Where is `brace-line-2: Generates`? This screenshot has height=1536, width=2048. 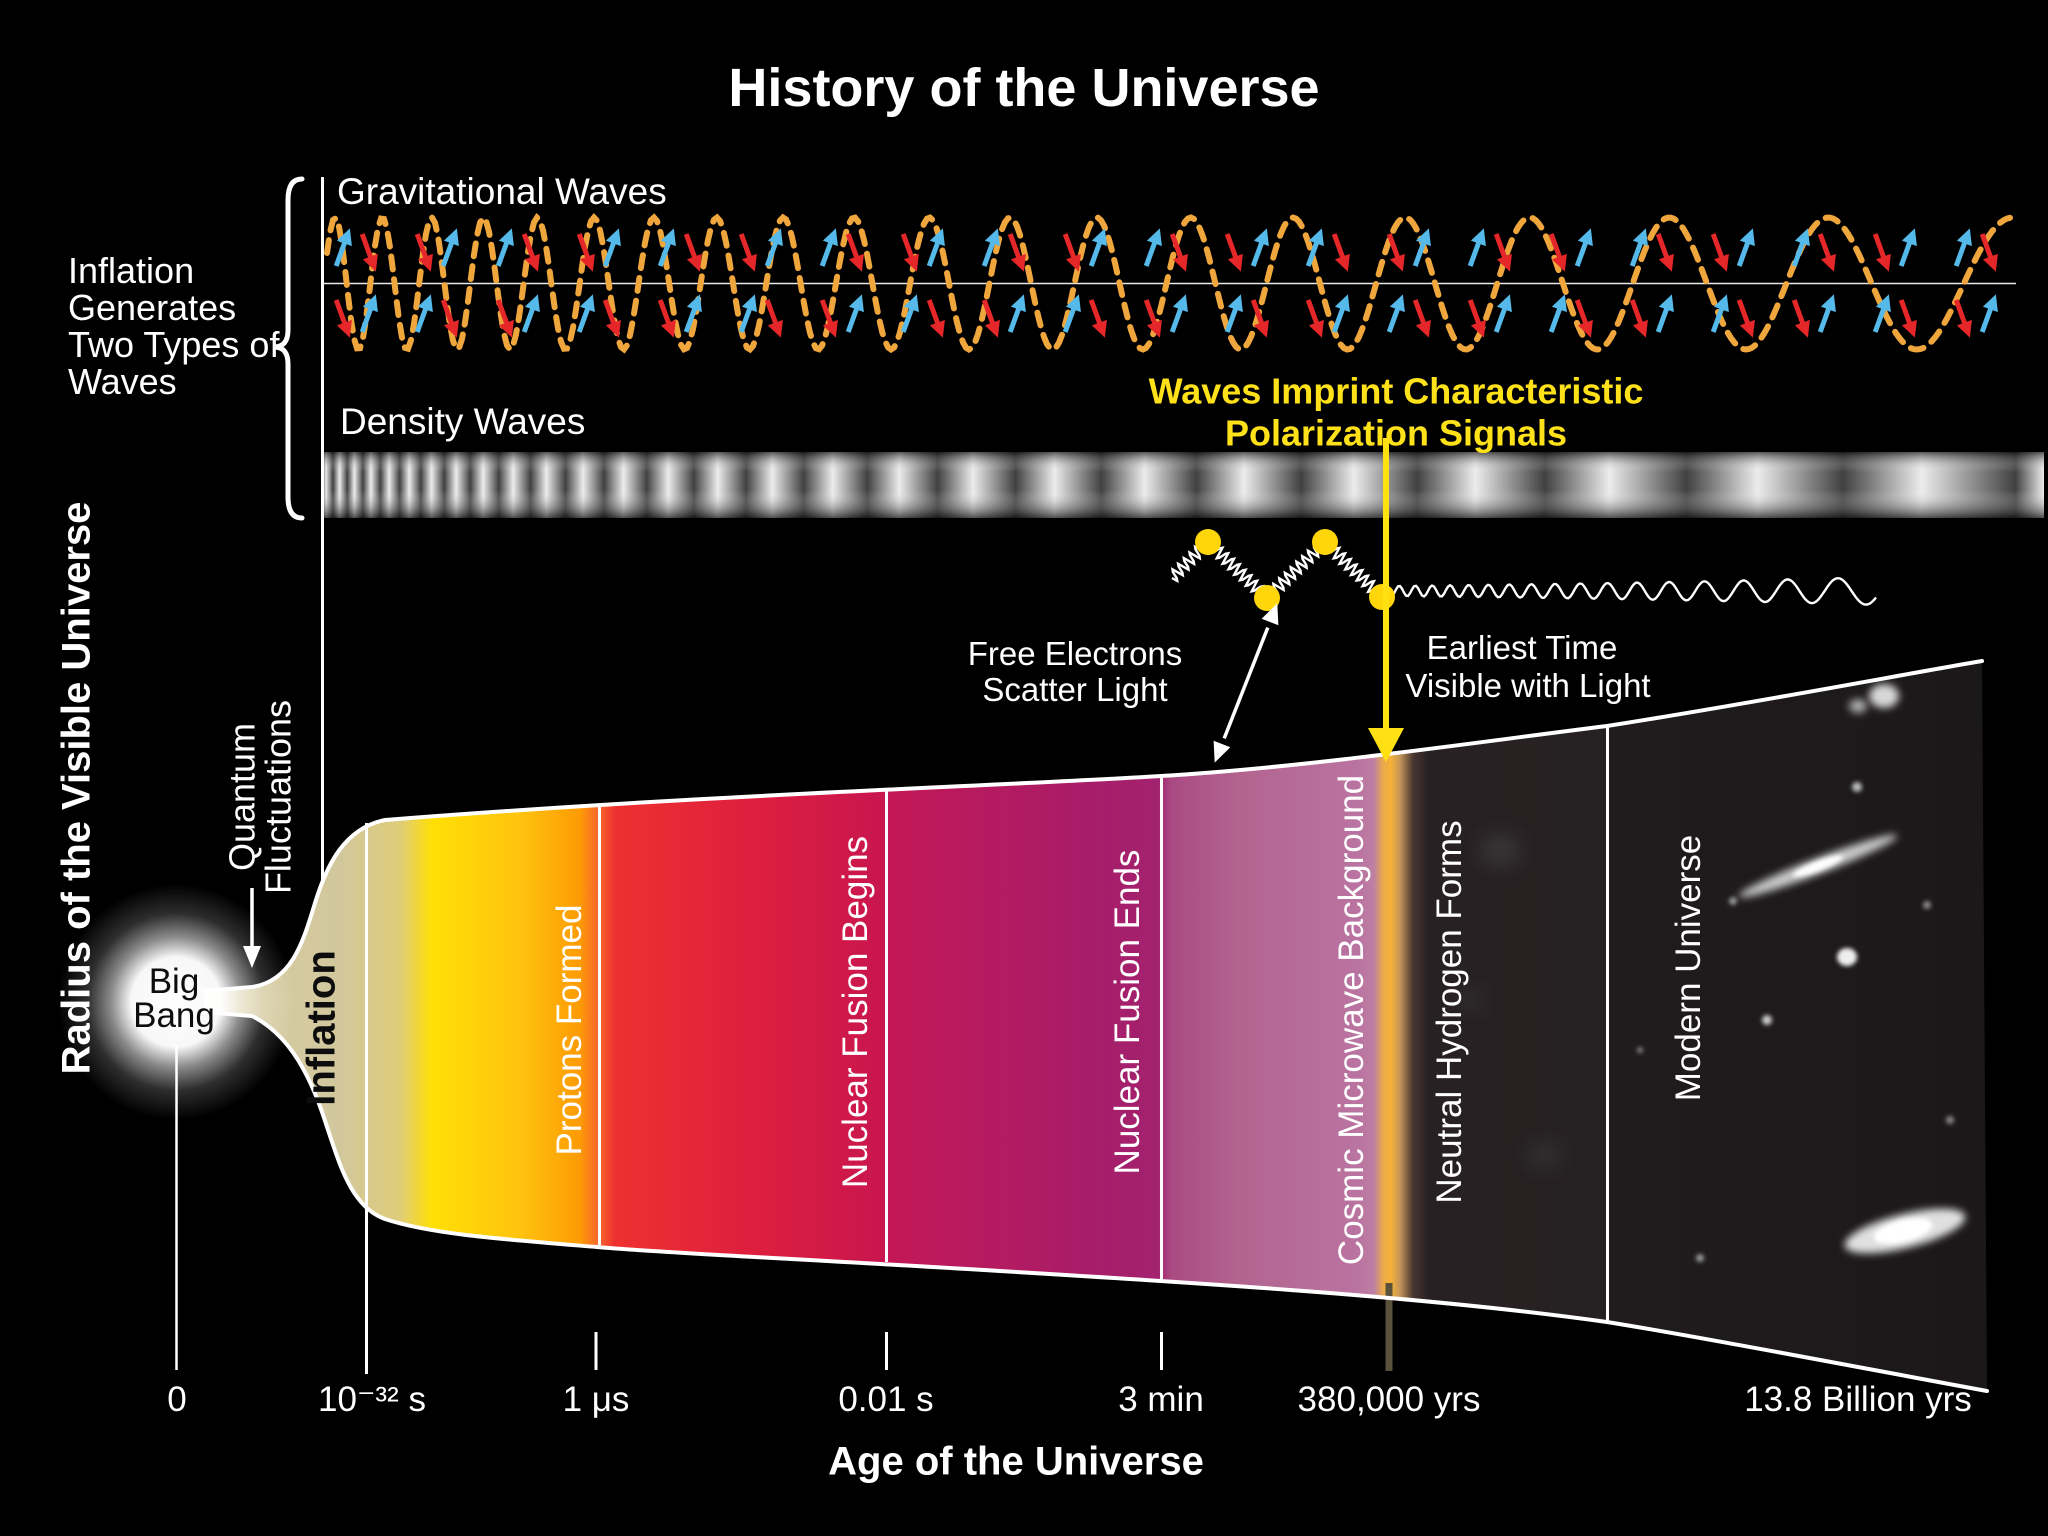
brace-line-2: Generates is located at coordinates (152, 307).